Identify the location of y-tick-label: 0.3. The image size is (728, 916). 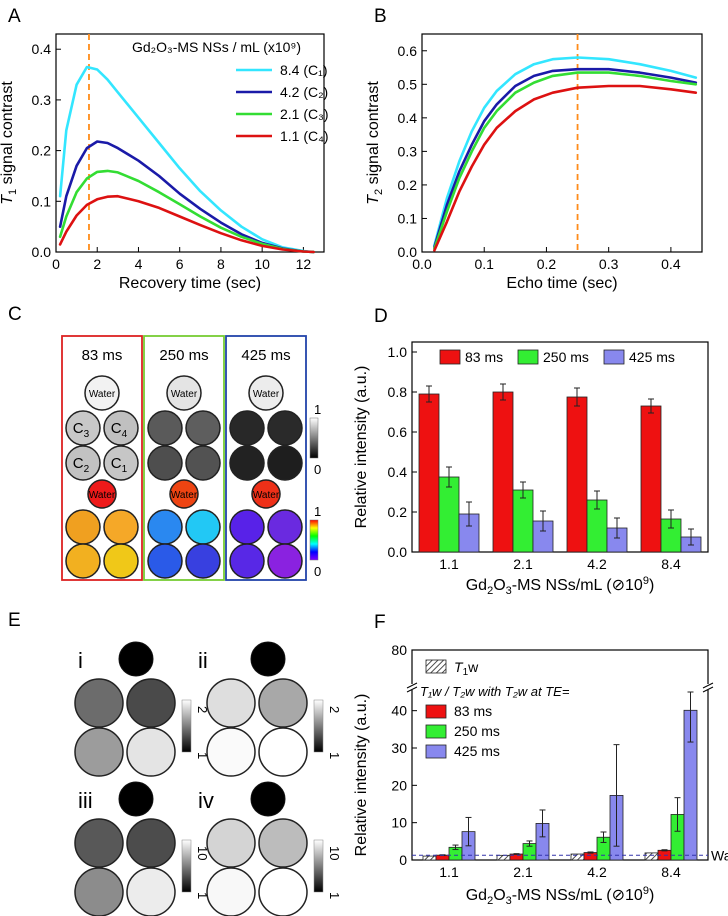
(408, 151).